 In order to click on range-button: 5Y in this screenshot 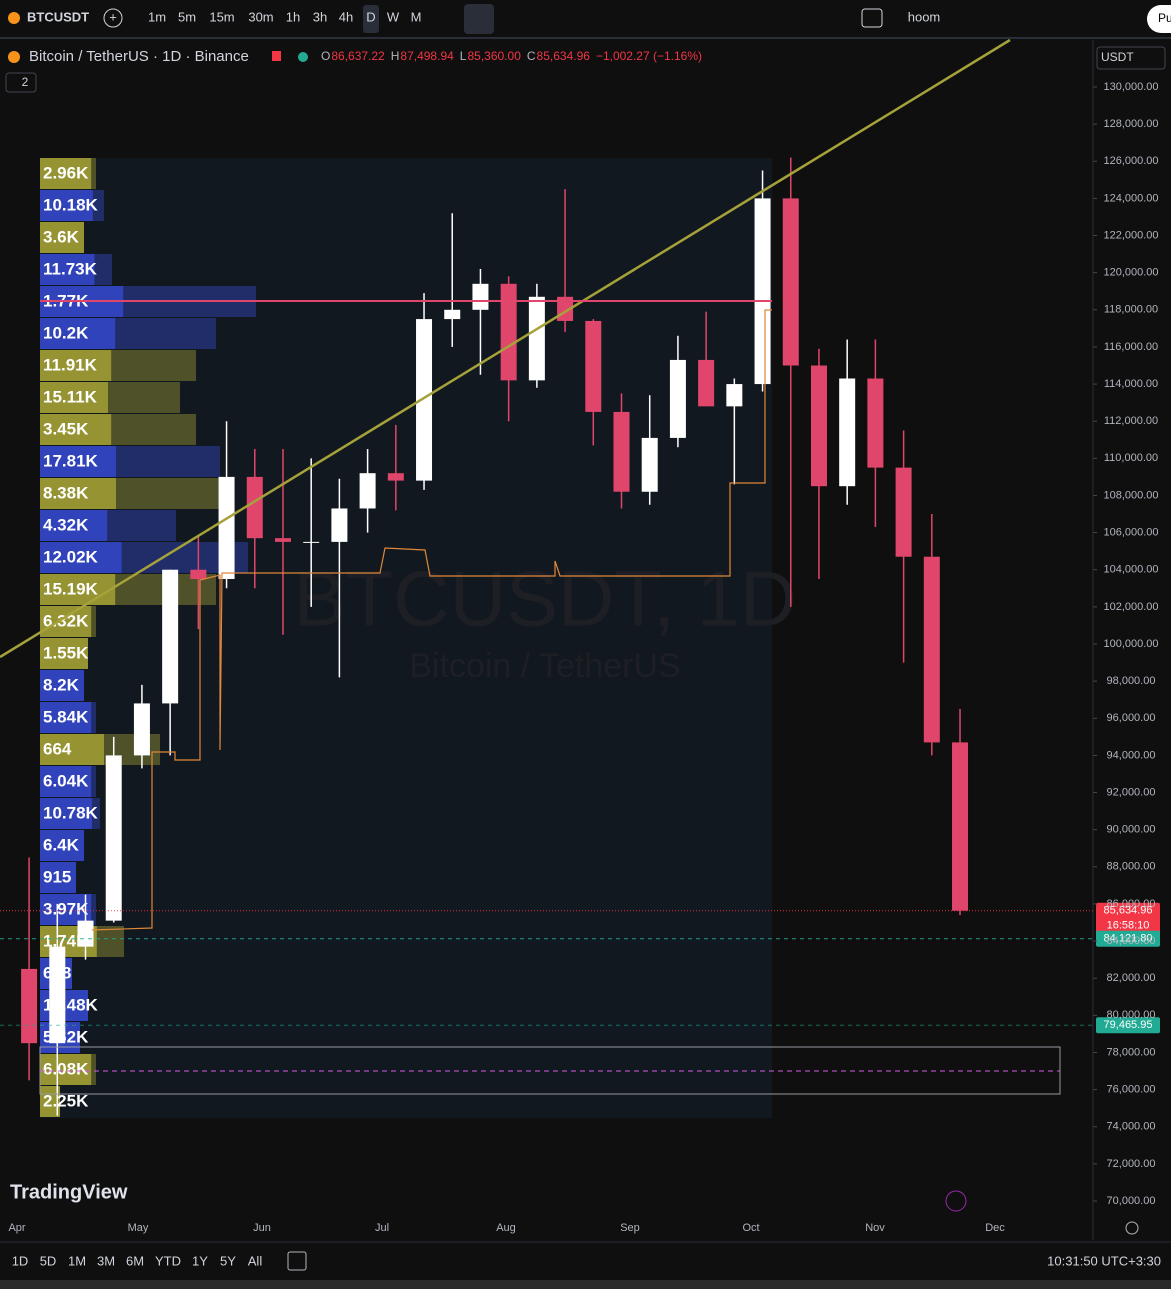, I will do `click(228, 1260)`.